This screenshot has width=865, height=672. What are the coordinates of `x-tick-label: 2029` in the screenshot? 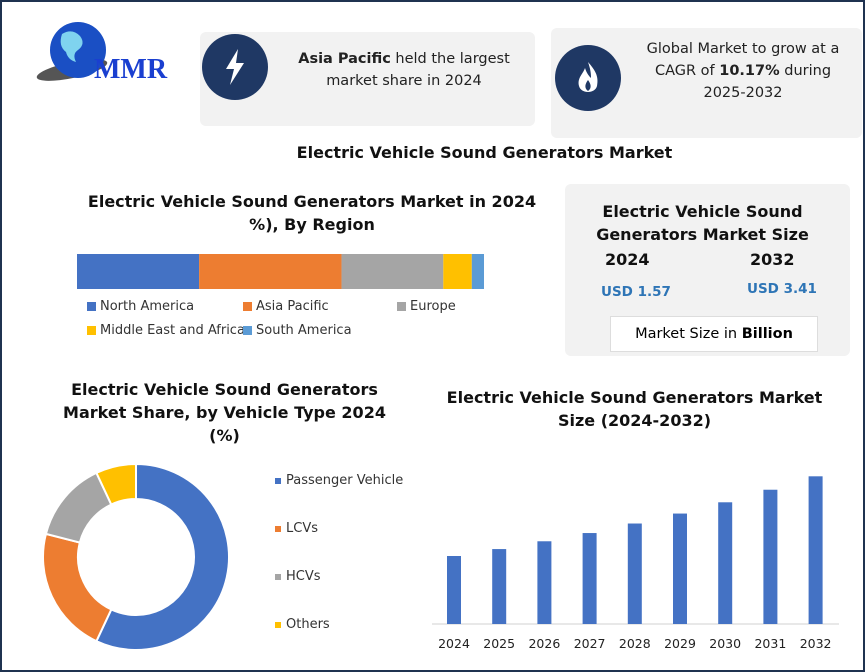 It's located at (680, 643).